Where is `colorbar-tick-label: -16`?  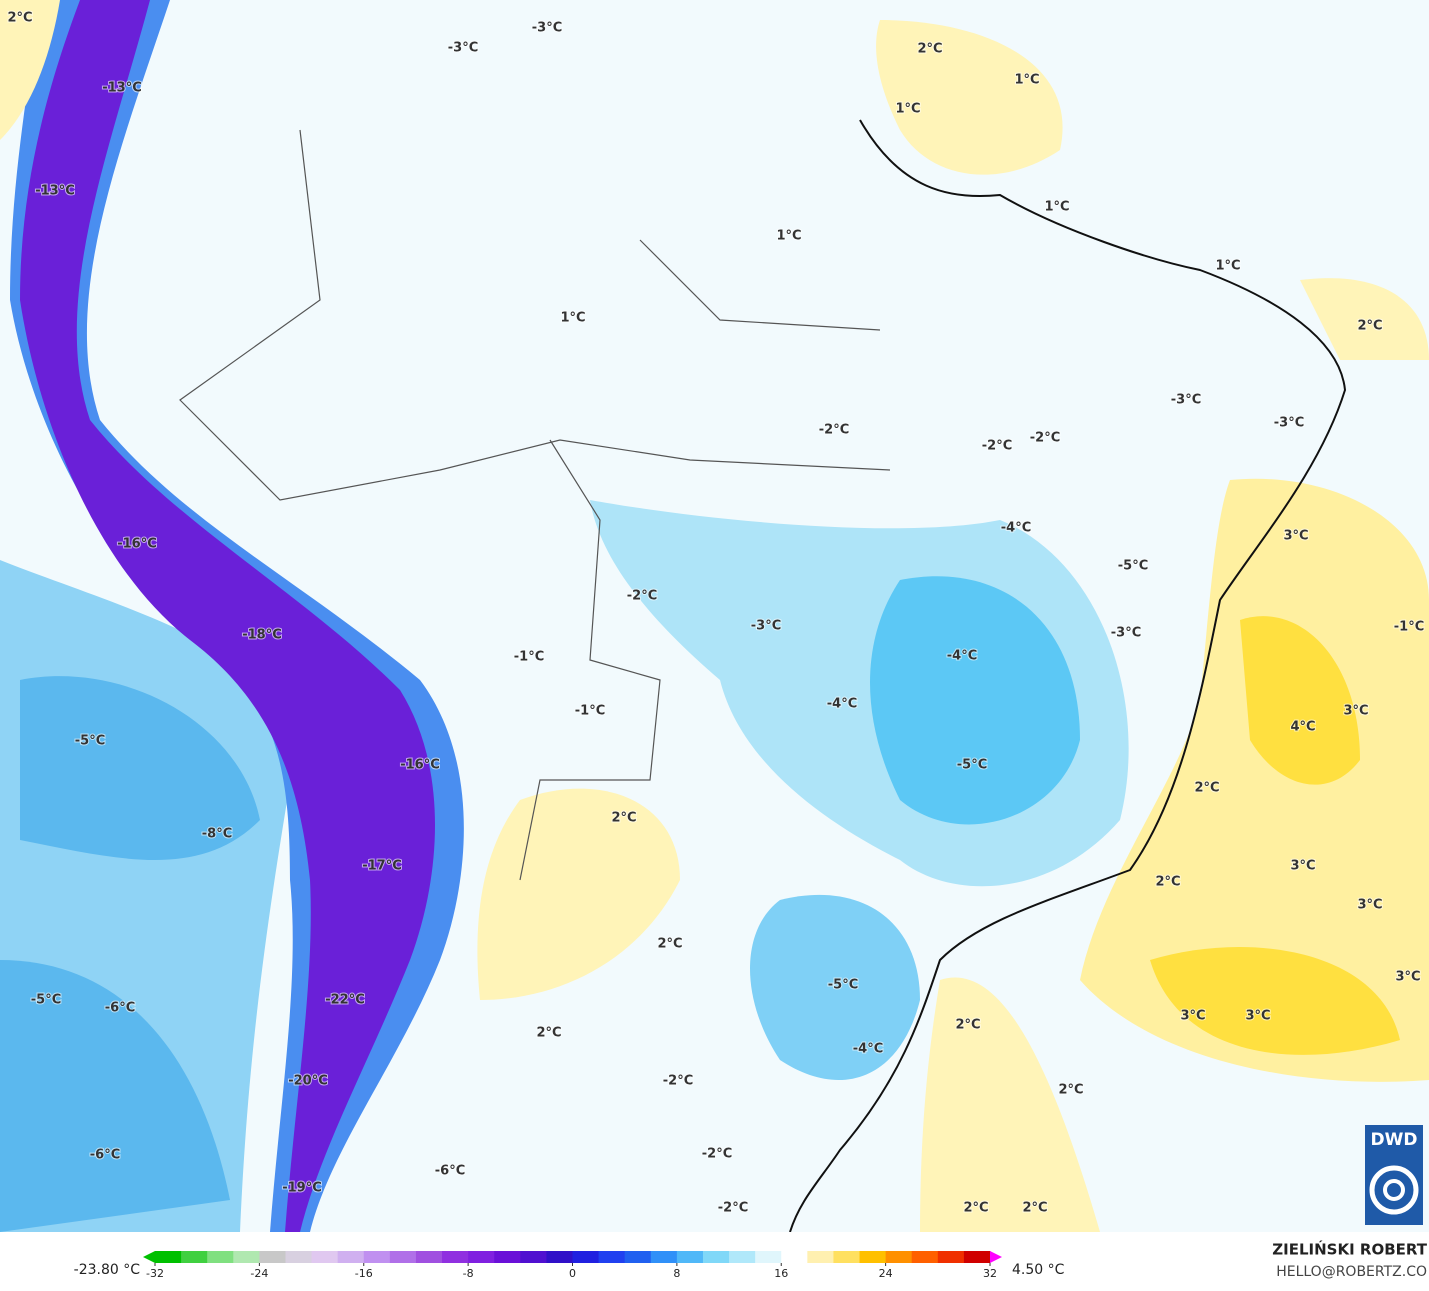 colorbar-tick-label: -16 is located at coordinates (364, 1273).